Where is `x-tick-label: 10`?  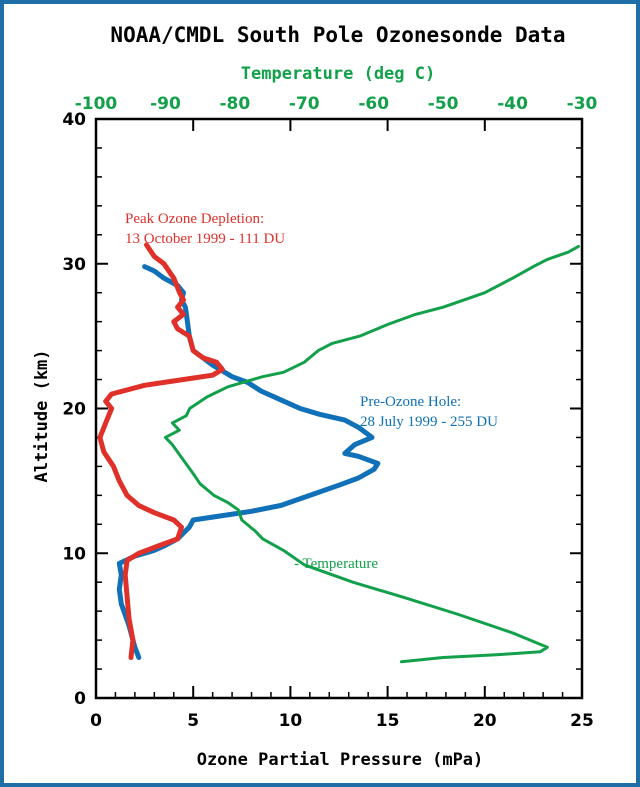 x-tick-label: 10 is located at coordinates (291, 721).